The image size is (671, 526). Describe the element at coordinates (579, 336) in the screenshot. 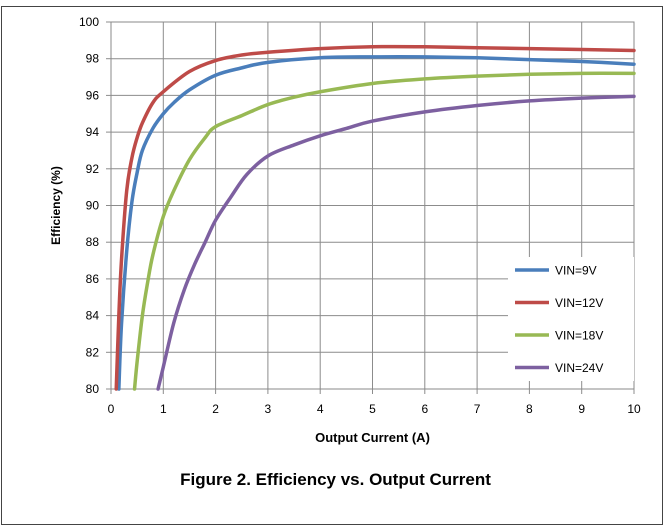

I see `legend-label: VIN=18V` at that location.